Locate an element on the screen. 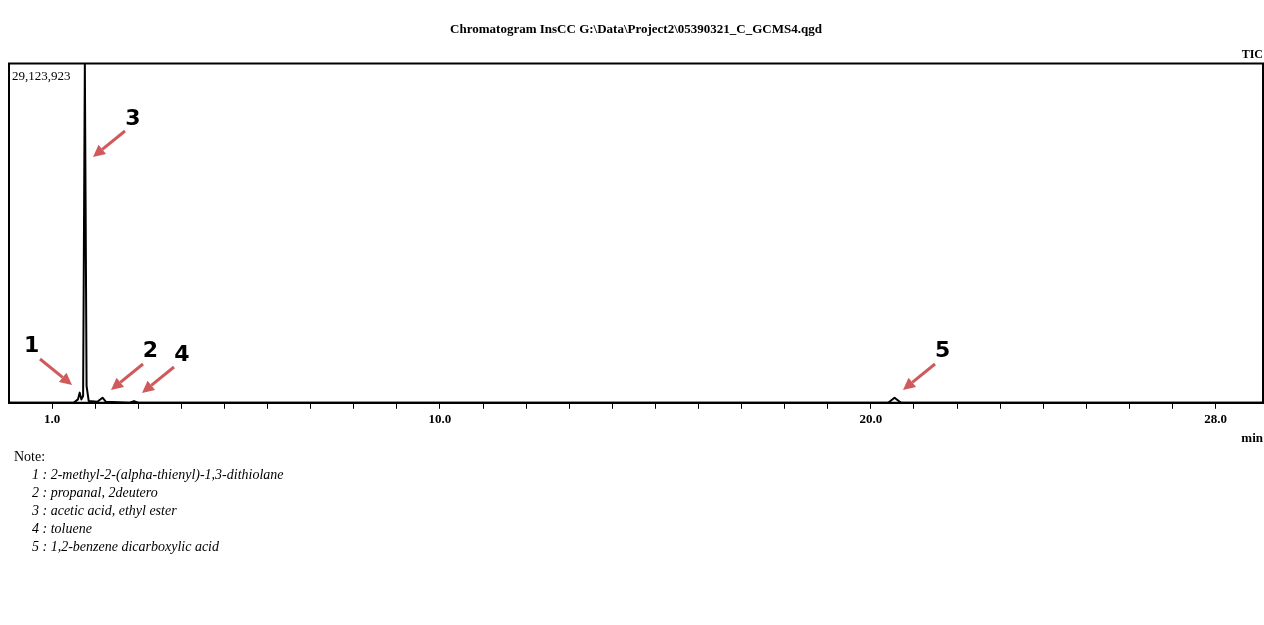 This screenshot has width=1264, height=625. x-axis-title: min is located at coordinates (1252, 437).